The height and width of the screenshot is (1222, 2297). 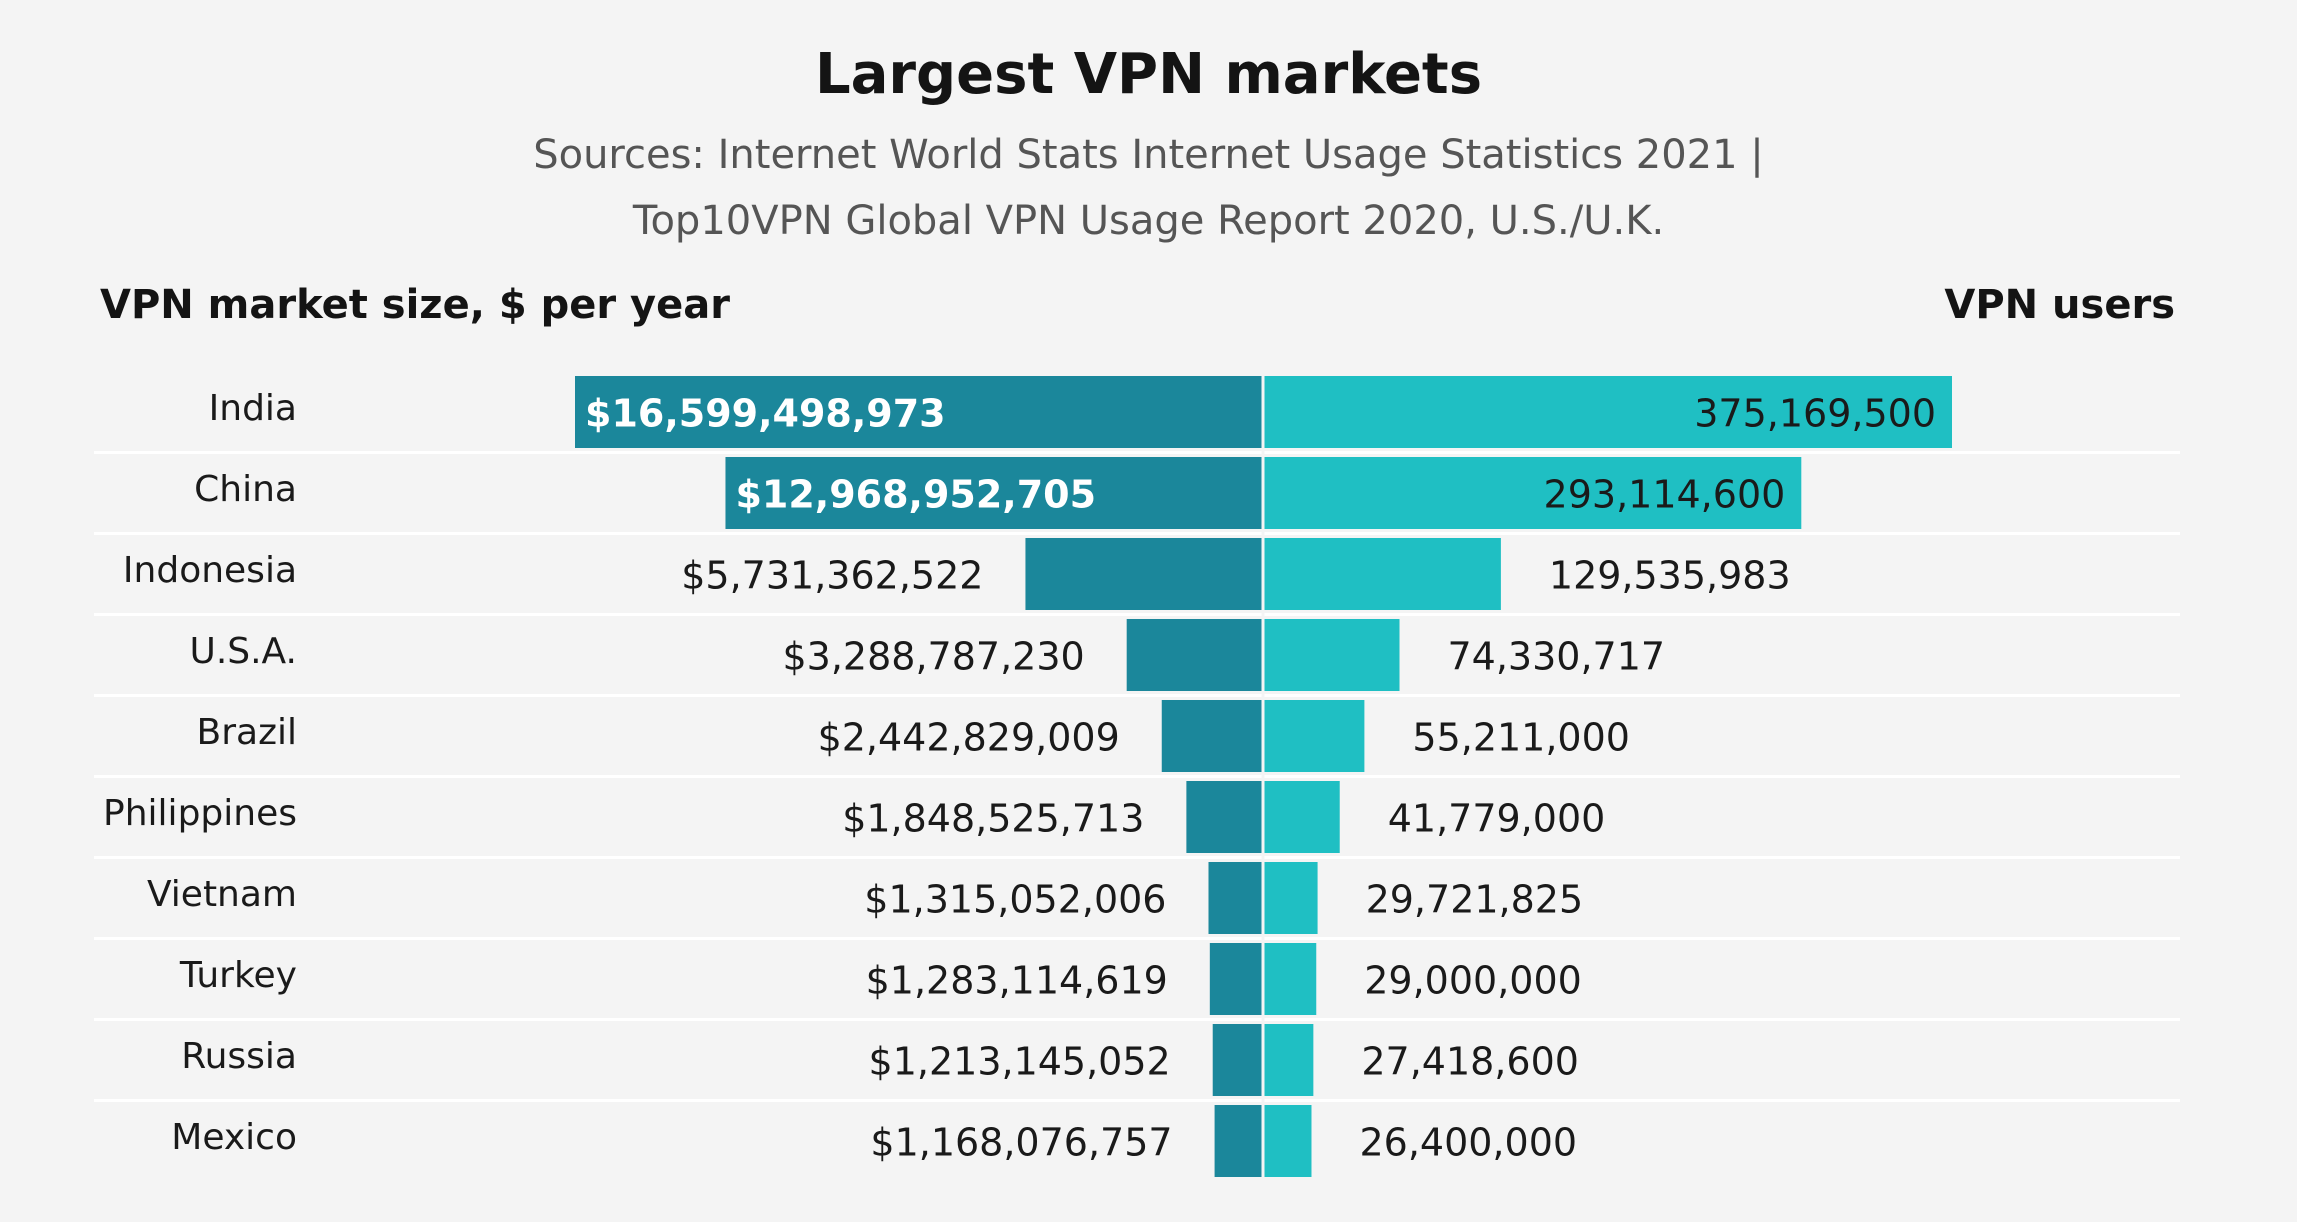 What do you see at coordinates (765, 414) in the screenshot?
I see `market-size-value-label: $16,599,498,973` at bounding box center [765, 414].